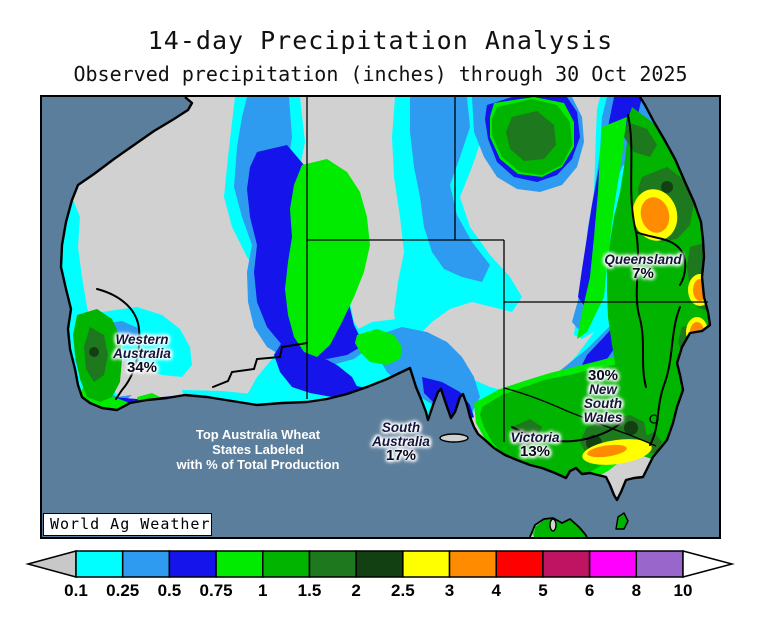 The height and width of the screenshot is (624, 761). I want to click on colorbar-tick: 0.25, so click(122, 590).